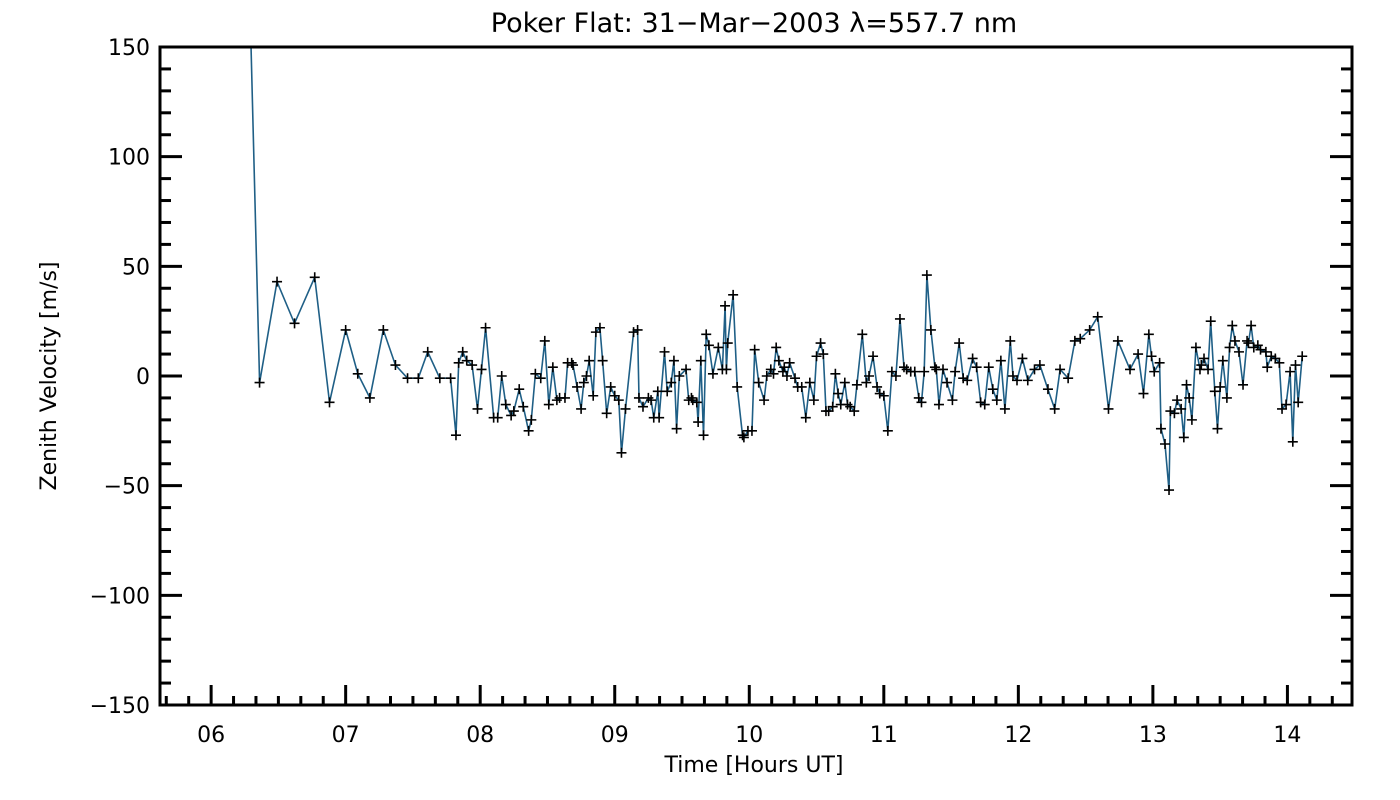 Image resolution: width=1400 pixels, height=800 pixels. What do you see at coordinates (1287, 735) in the screenshot?
I see `x-tick-label: 14` at bounding box center [1287, 735].